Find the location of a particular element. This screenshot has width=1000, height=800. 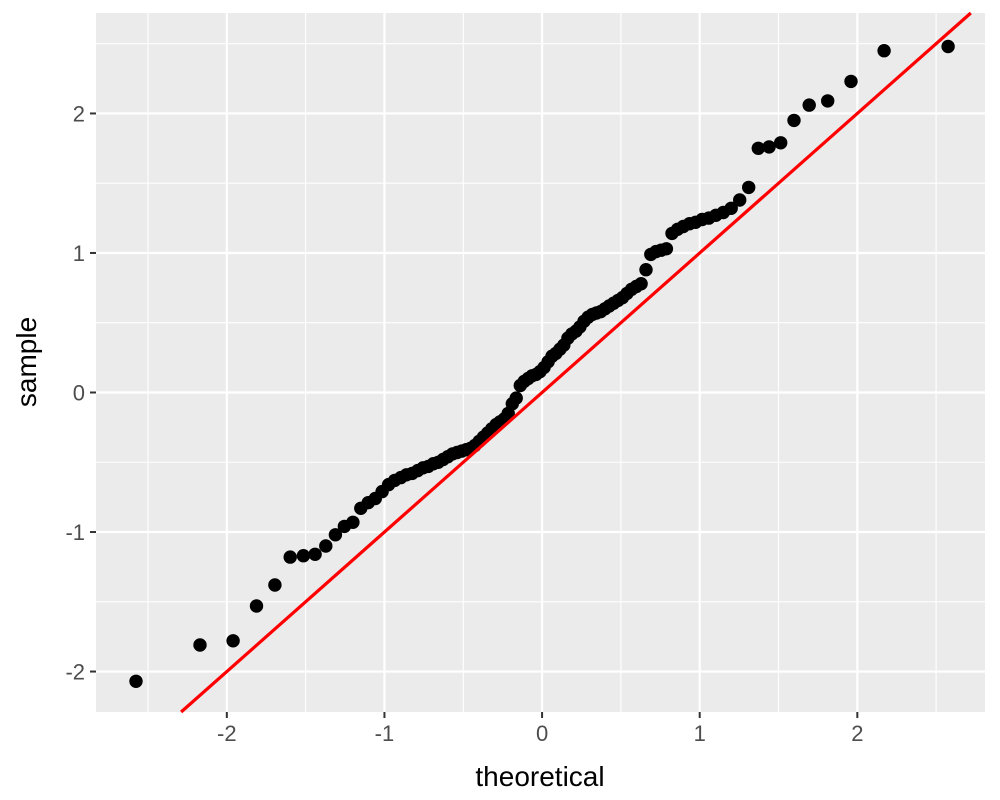

x-tick-label: -2 is located at coordinates (227, 733).